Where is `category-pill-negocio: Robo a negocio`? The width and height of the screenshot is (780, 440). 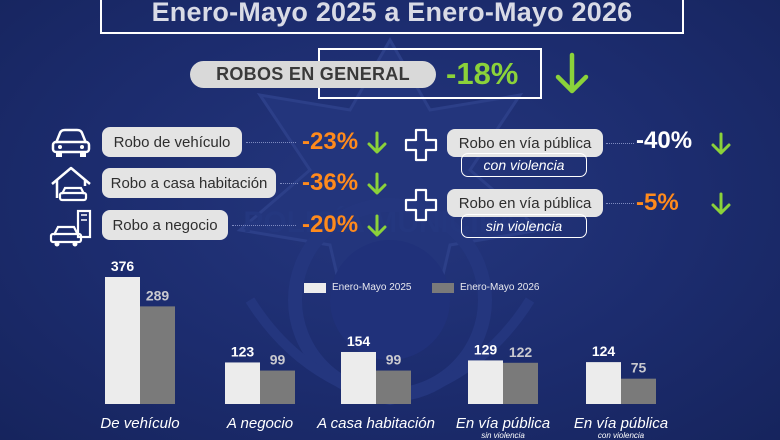 category-pill-negocio: Robo a negocio is located at coordinates (165, 225).